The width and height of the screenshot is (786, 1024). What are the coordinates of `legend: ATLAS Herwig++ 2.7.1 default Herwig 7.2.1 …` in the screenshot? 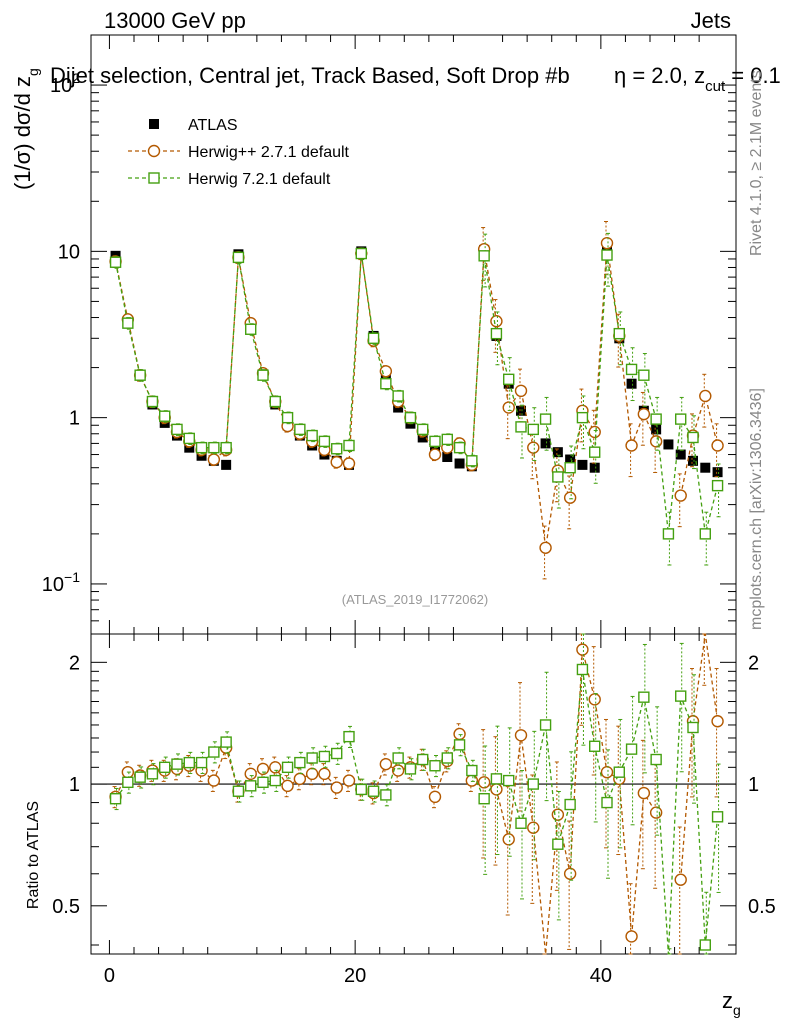 It's located at (239, 152).